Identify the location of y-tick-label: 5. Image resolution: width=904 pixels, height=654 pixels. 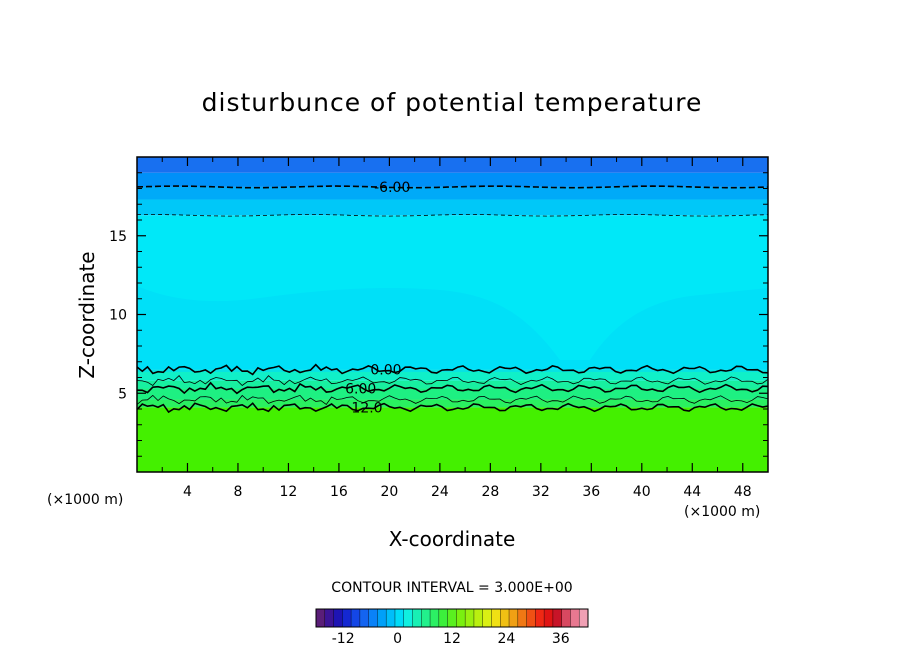
(122, 394).